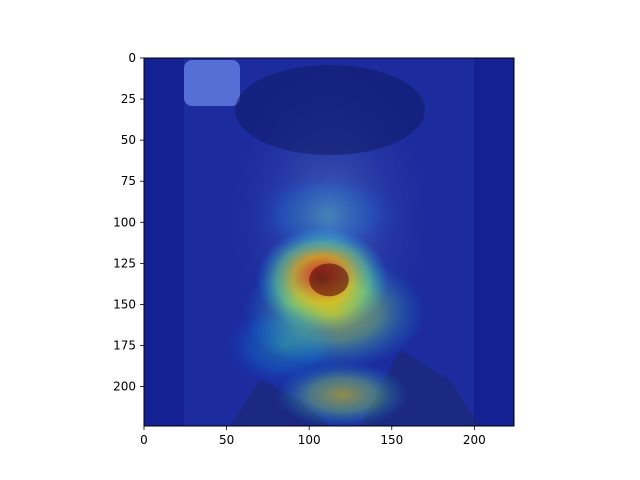 This screenshot has height=480, width=640. I want to click on y-tick-label: 50, so click(128, 140).